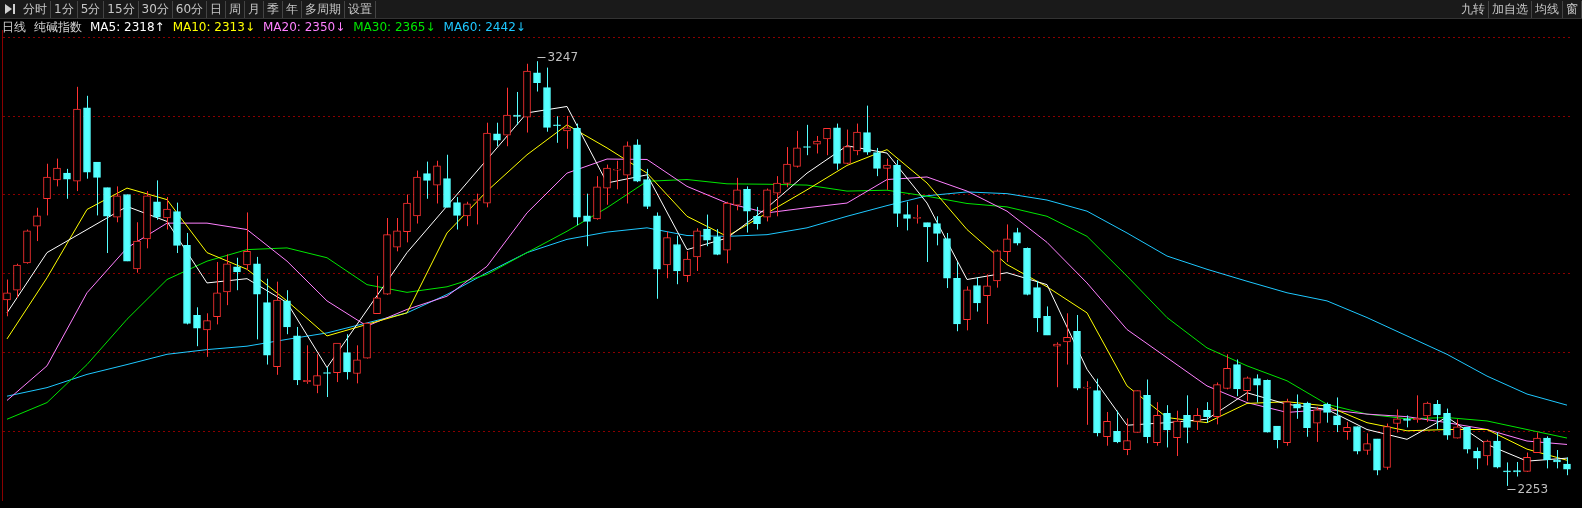  What do you see at coordinates (198, 8) in the screenshot?
I see `text: 分时 1分 5分 15分 30分 60分 日 周 月 季 年 多周期 设置` at bounding box center [198, 8].